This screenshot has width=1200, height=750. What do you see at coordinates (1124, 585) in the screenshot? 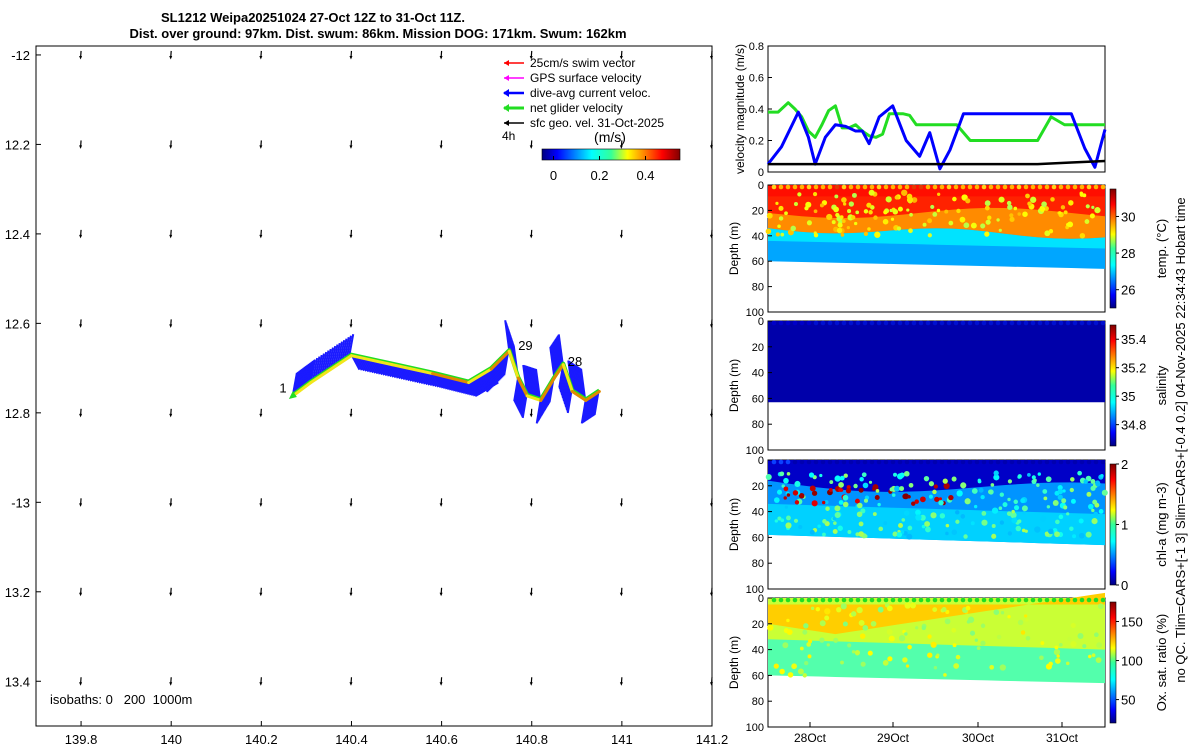
I see `section-colorbar-tick-label: 0` at bounding box center [1124, 585].